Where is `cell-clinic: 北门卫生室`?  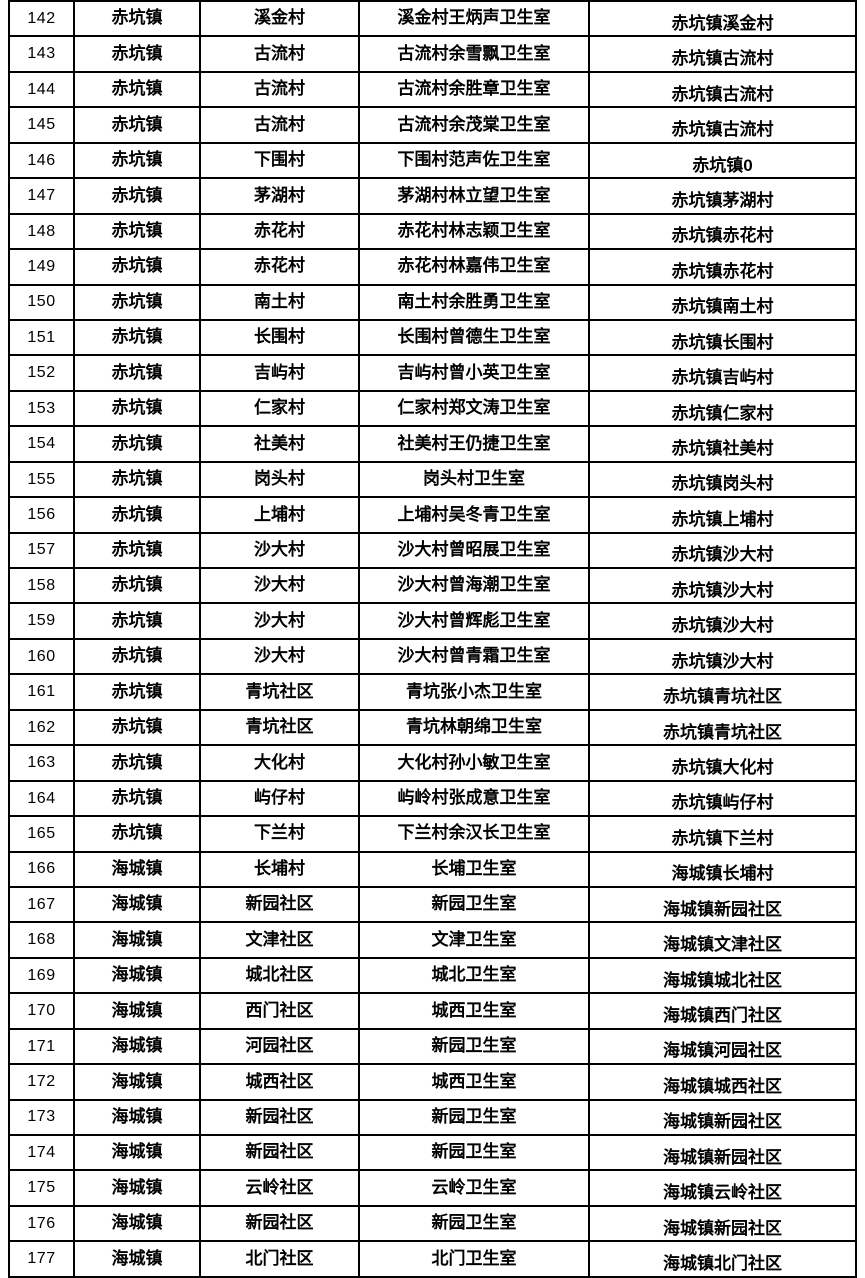 cell-clinic: 北门卫生室 is located at coordinates (475, 1259).